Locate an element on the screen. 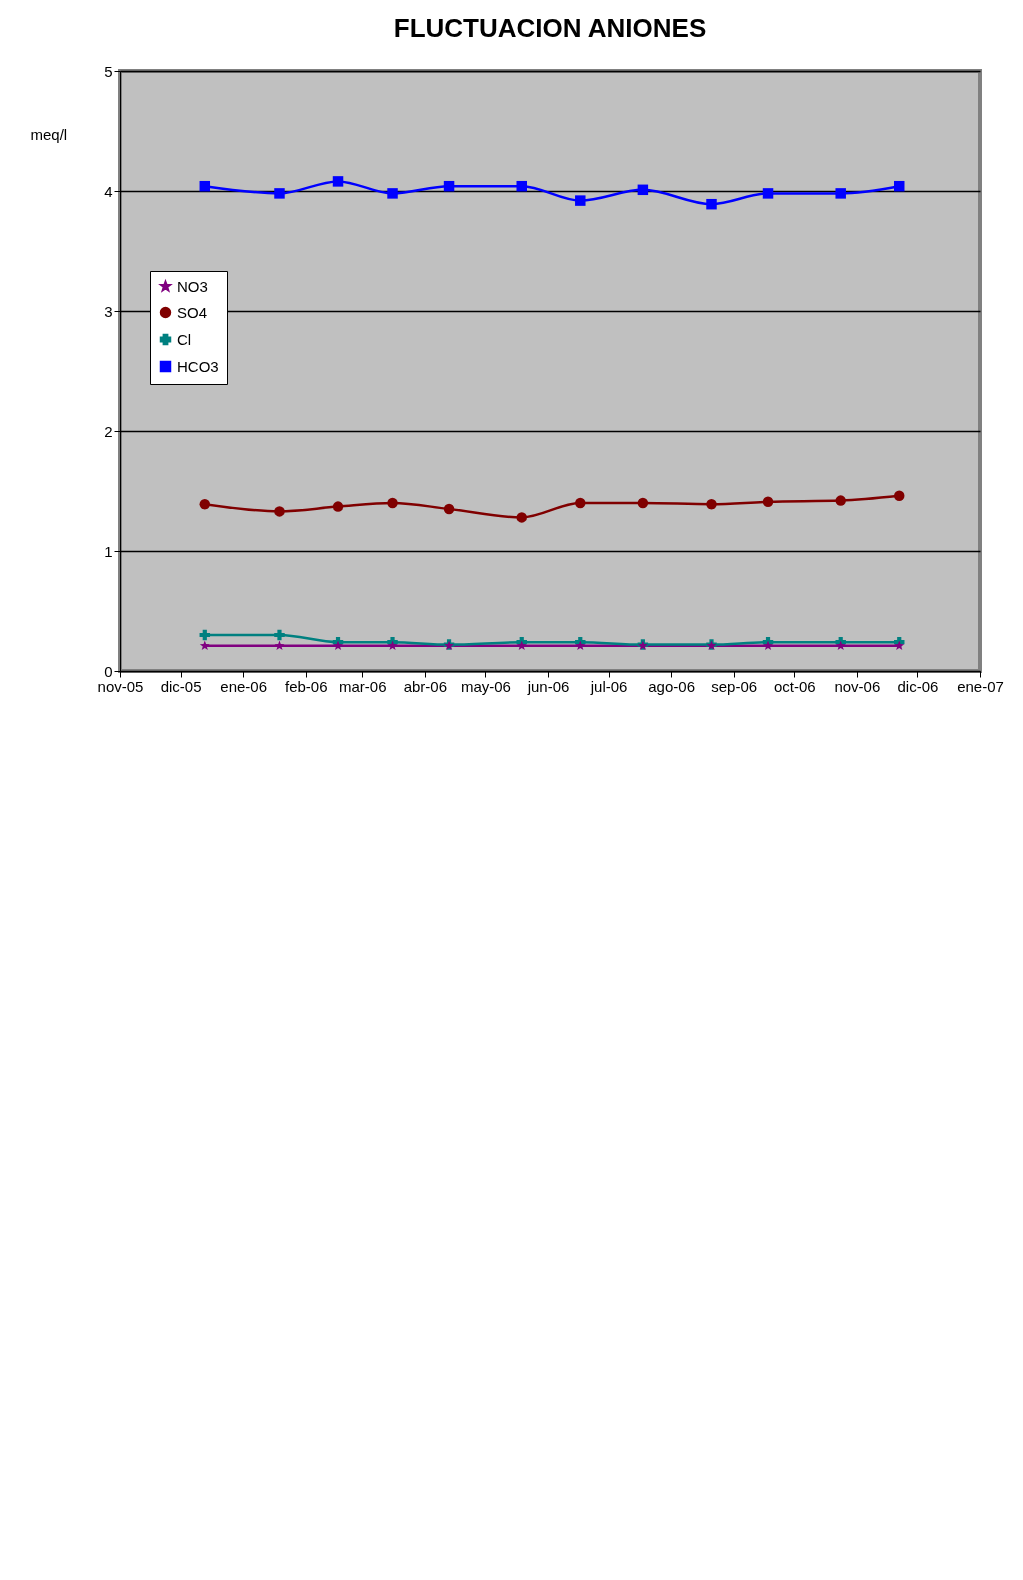  x-tick-label: nov-06 is located at coordinates (857, 686).